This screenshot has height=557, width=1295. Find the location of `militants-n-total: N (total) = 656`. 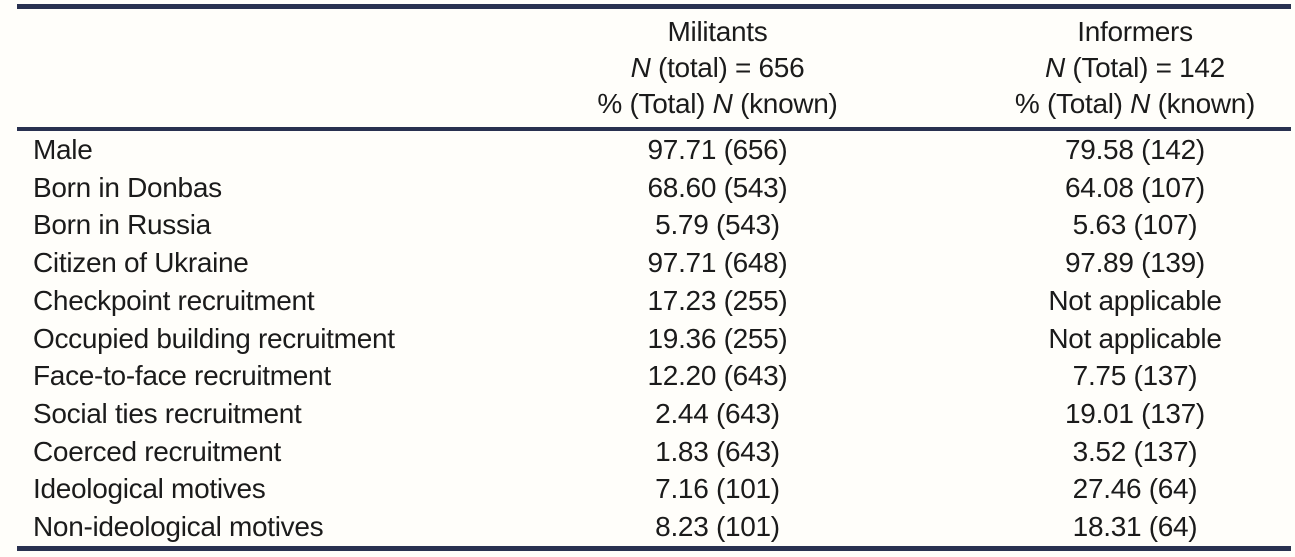

militants-n-total: N (total) = 656 is located at coordinates (717, 67).